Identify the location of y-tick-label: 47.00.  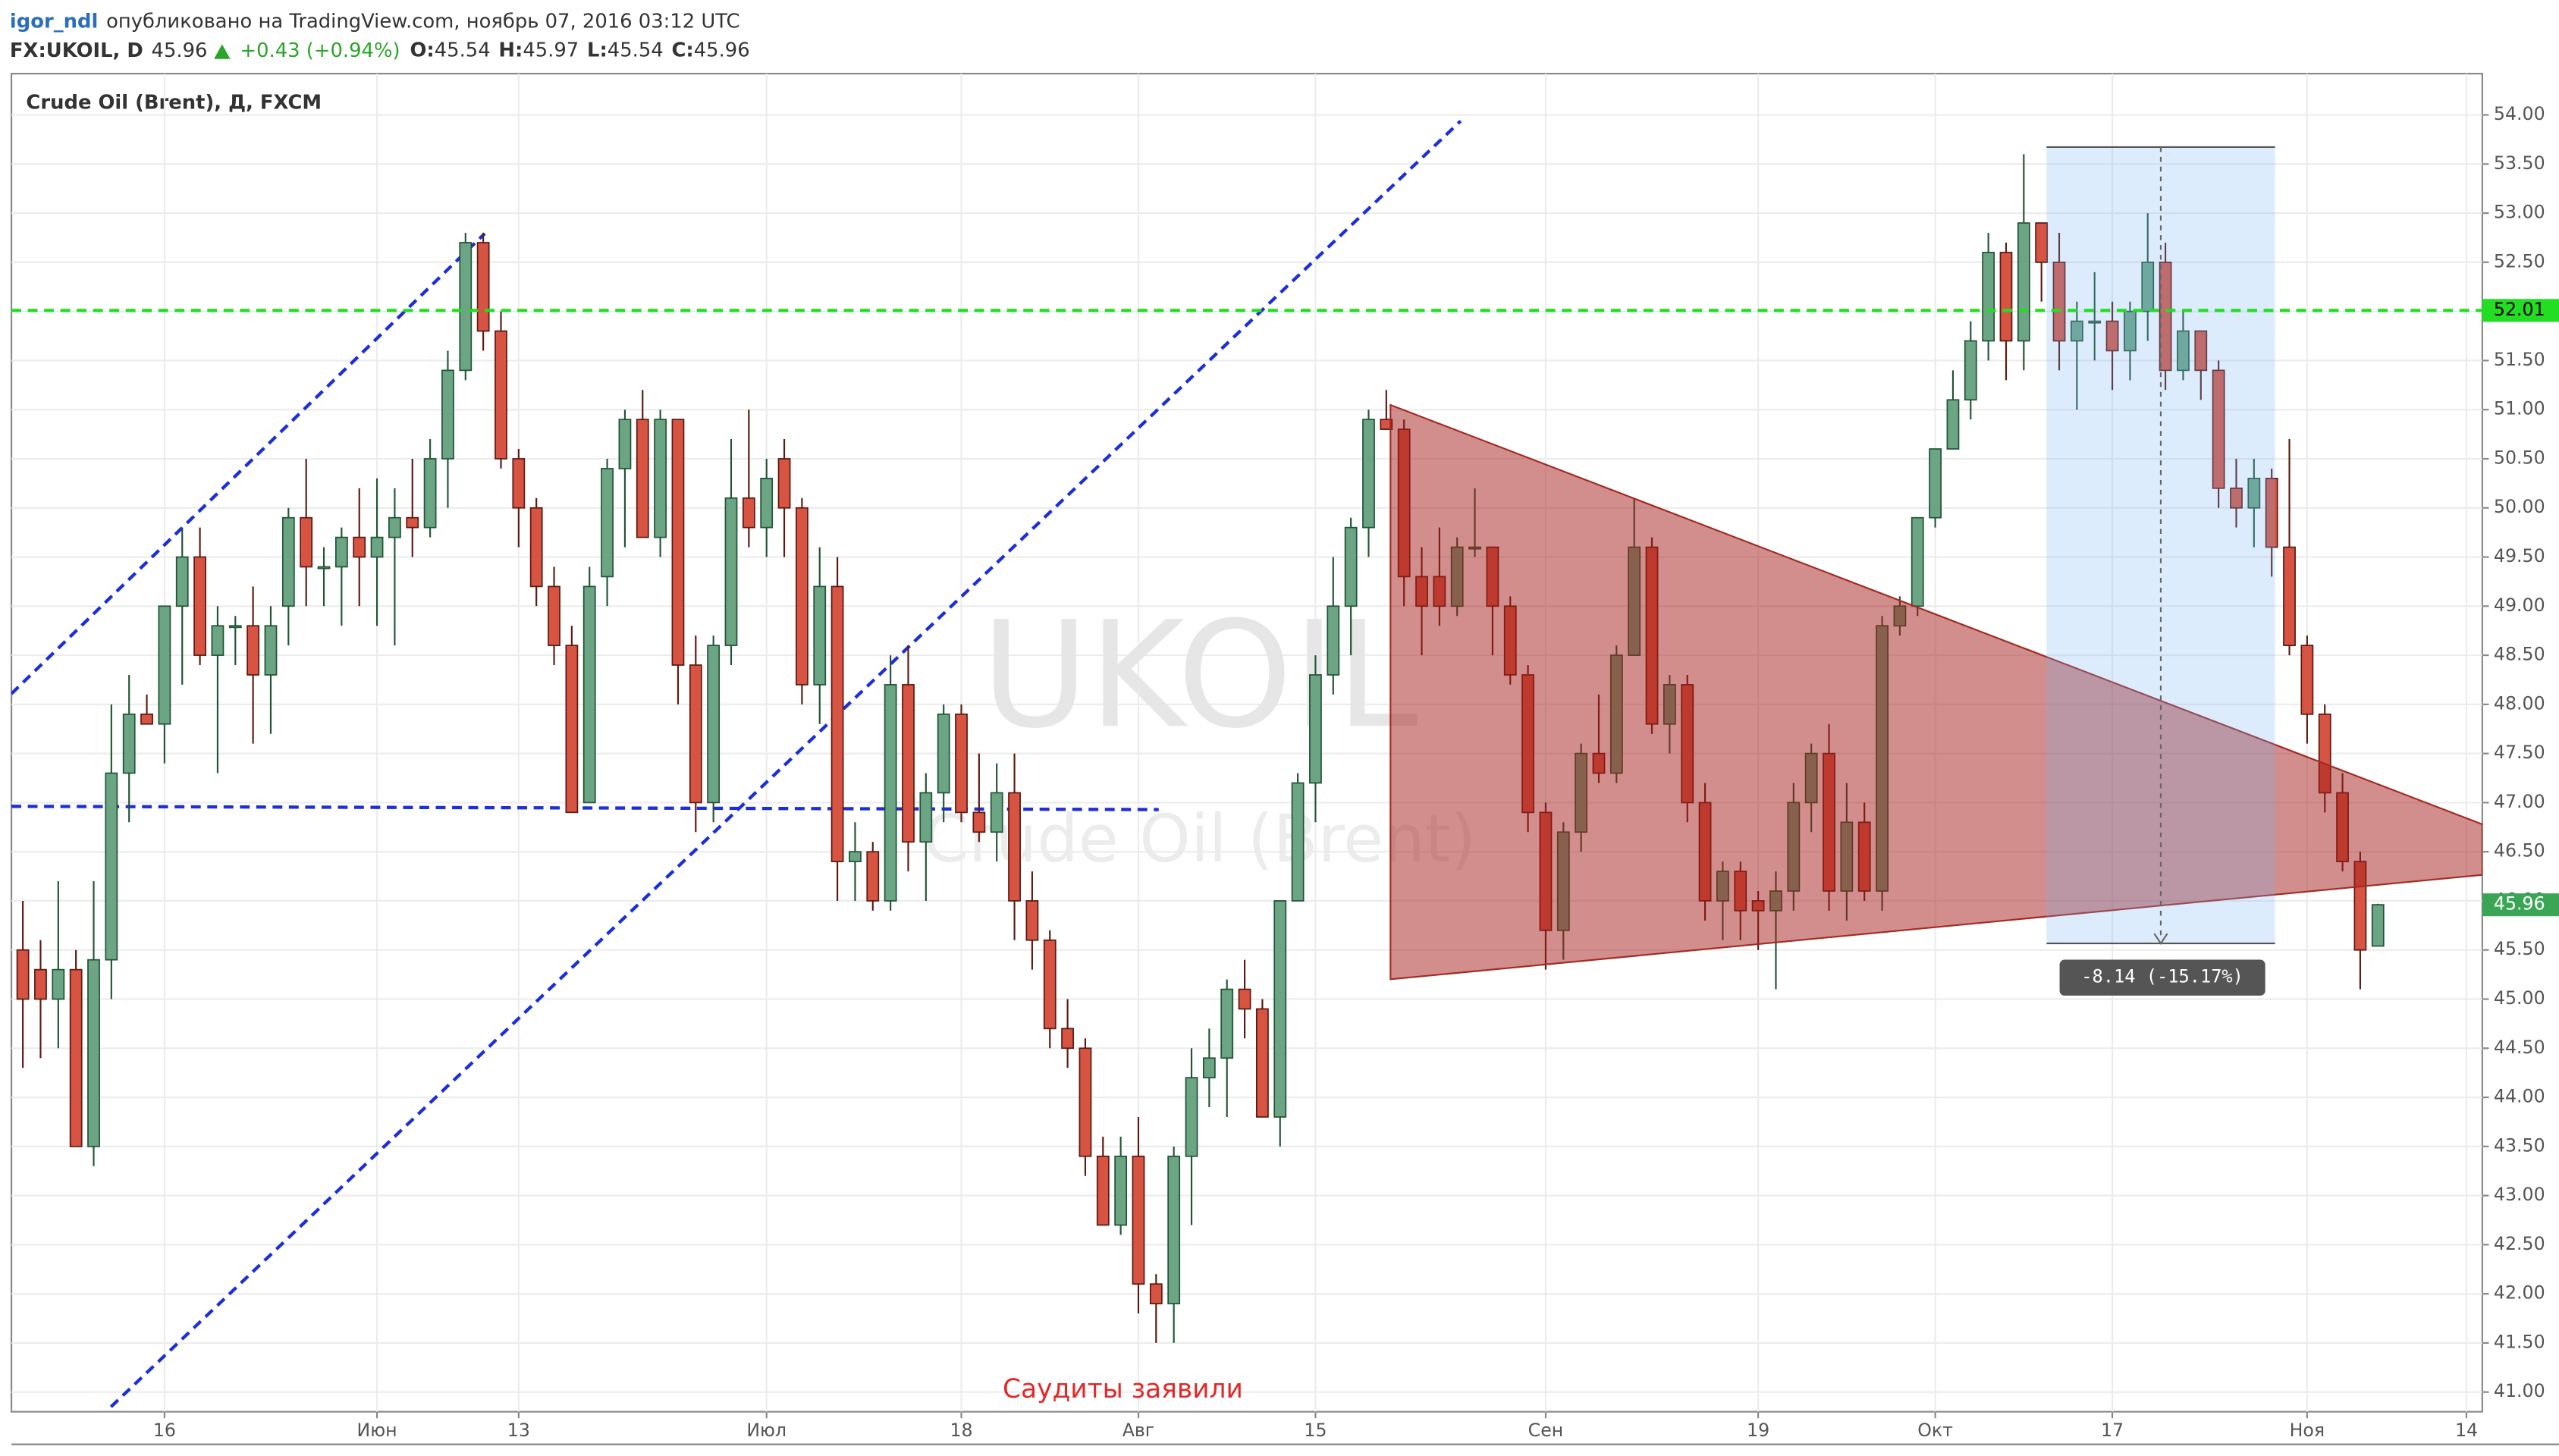
(2519, 801).